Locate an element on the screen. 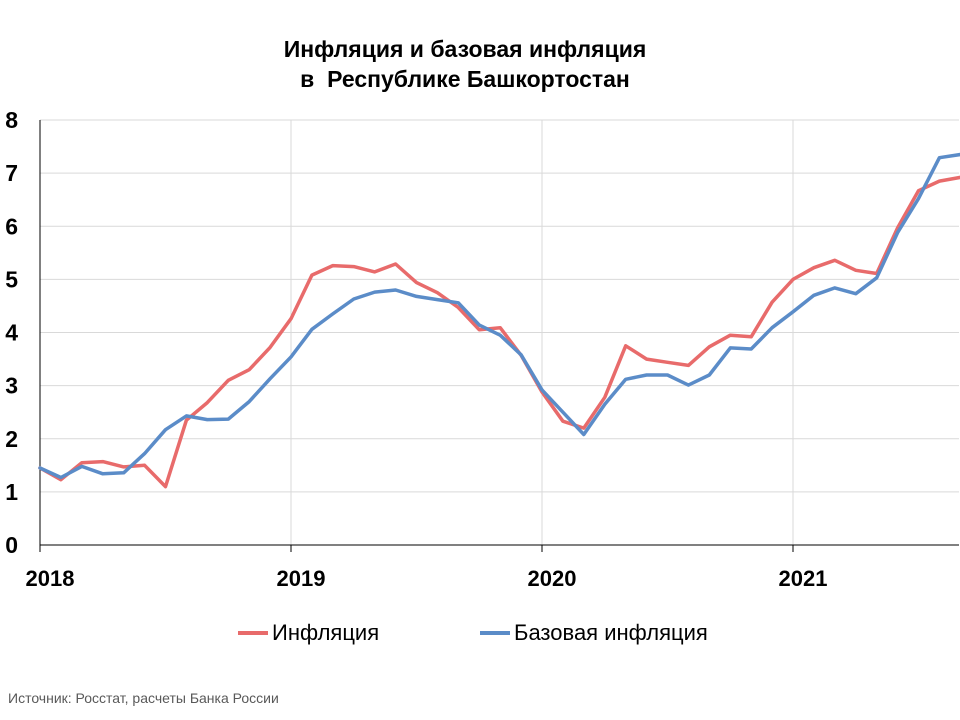 This screenshot has width=960, height=720. y-tick-label-8: 8 is located at coordinates (11, 120).